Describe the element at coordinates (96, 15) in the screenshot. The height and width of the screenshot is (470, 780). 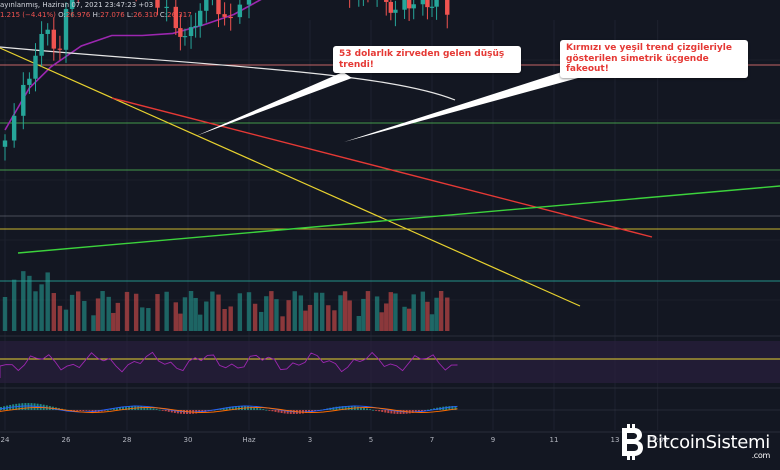
I see `high-label: H:` at that location.